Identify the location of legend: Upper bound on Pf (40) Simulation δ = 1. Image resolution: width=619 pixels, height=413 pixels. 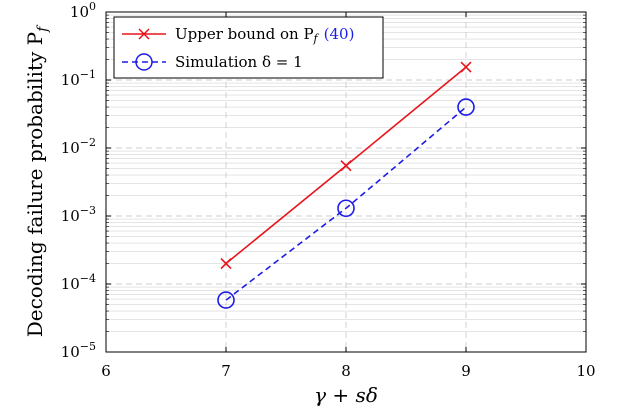
(248, 47).